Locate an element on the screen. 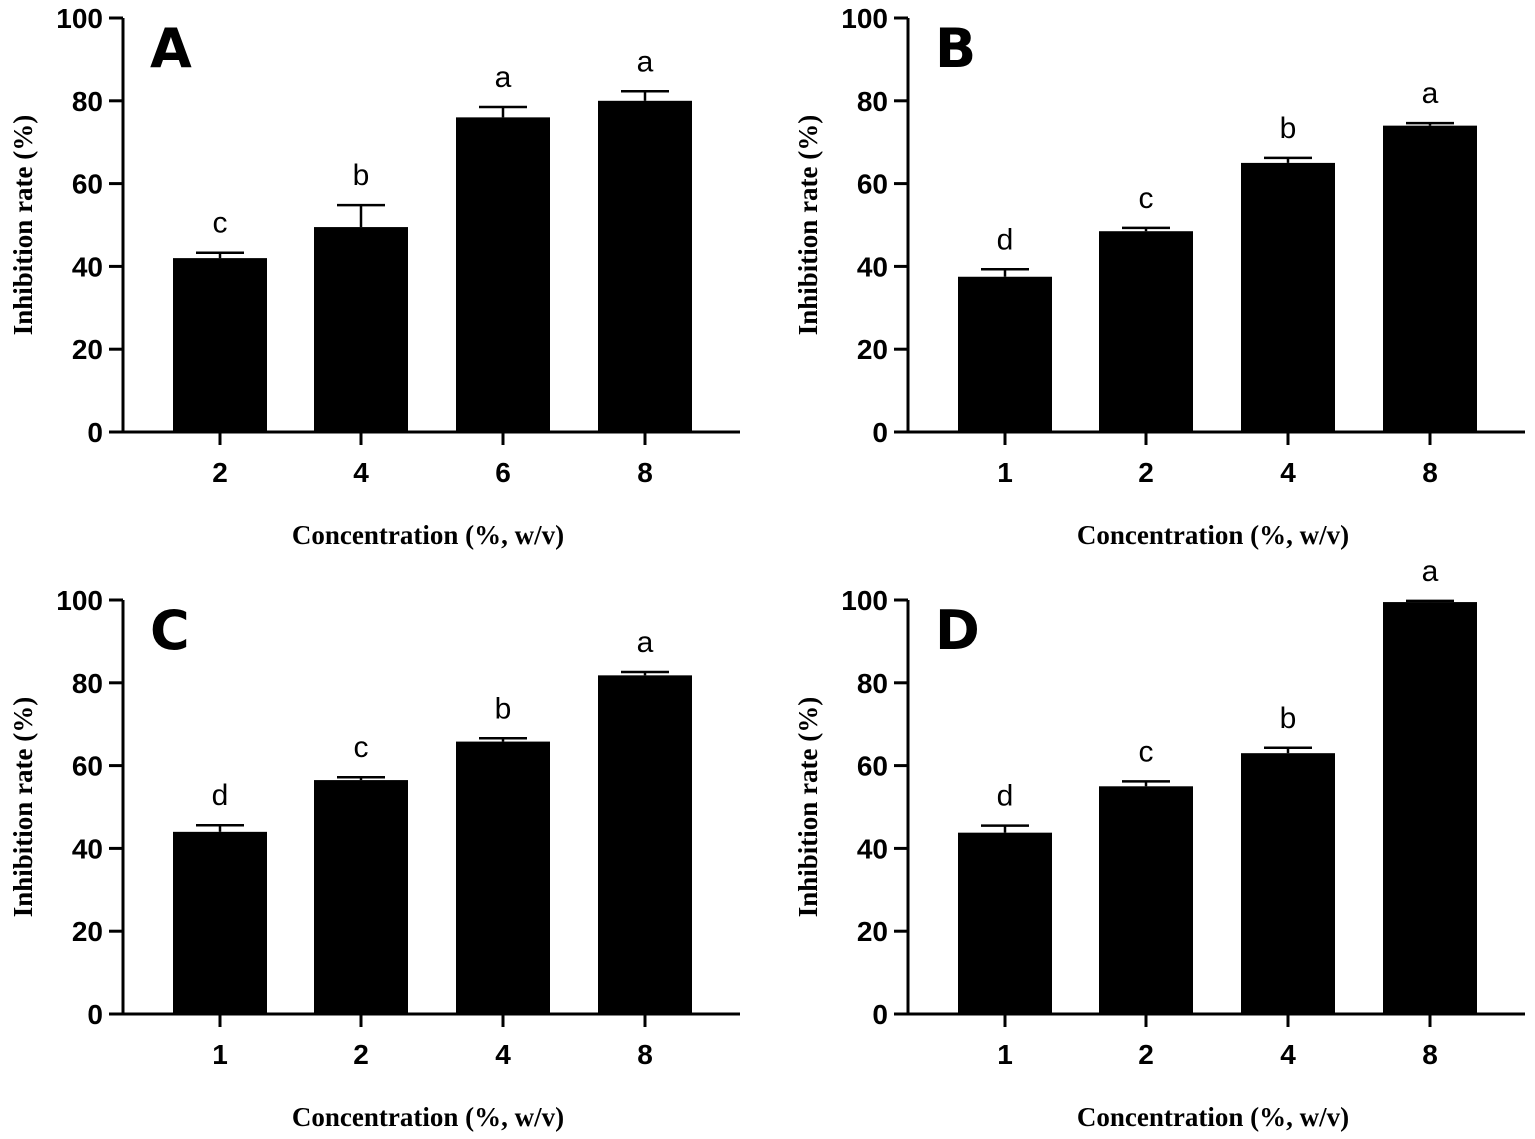  panel-label: C is located at coordinates (170, 630).